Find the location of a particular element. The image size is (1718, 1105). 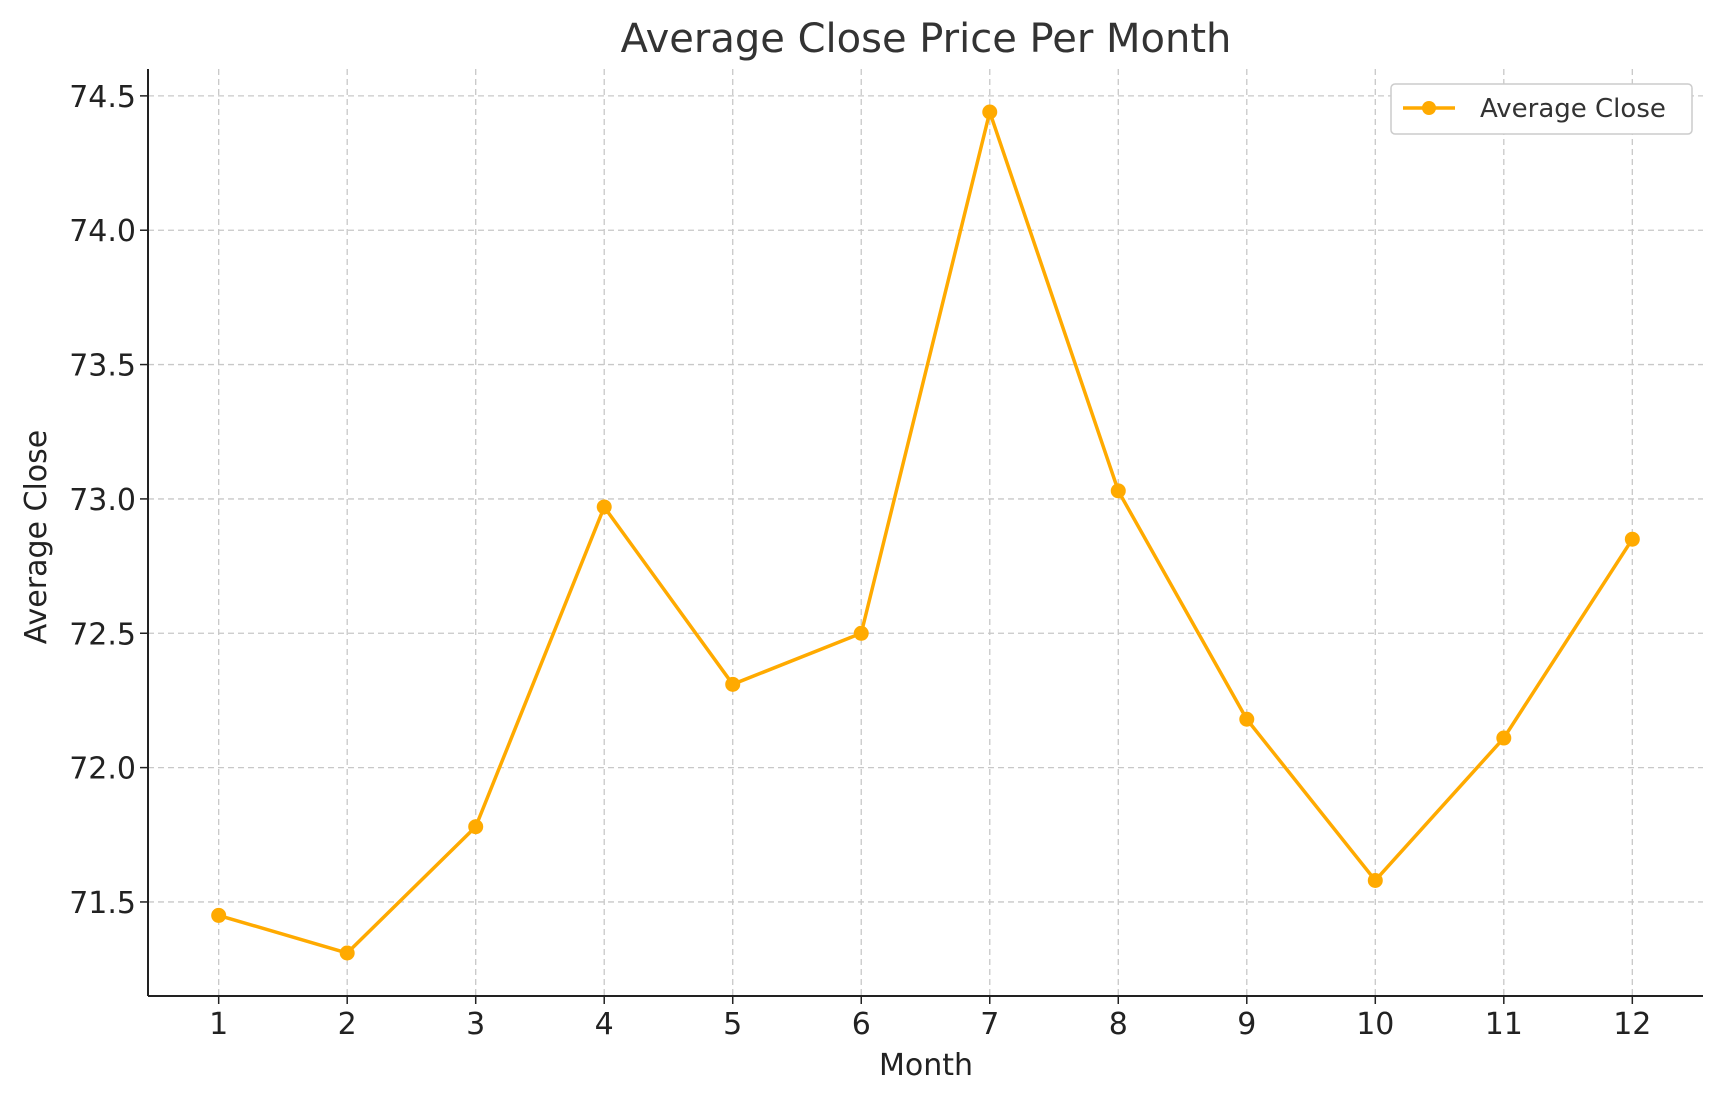

y-tick-label: 72.0 is located at coordinates (102, 769).